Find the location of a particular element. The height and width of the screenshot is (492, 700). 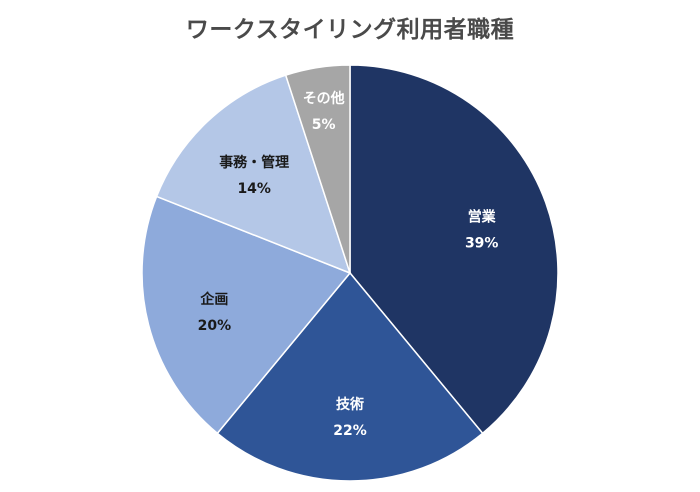

pie-slice-2-value: 22% is located at coordinates (350, 431).